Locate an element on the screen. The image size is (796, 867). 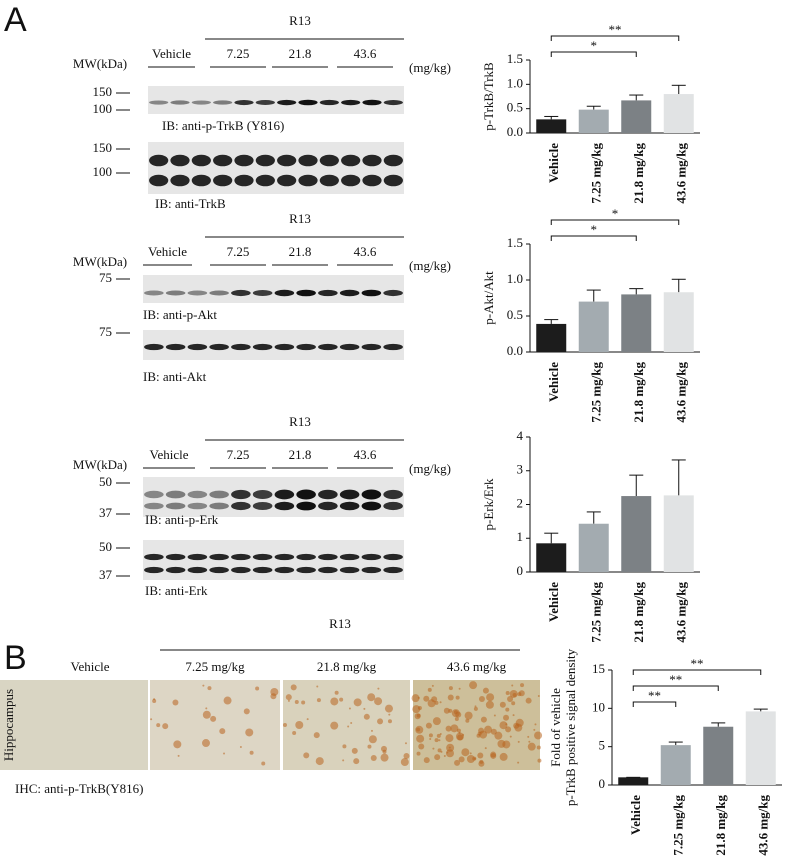
vehicle-label: Vehicle is located at coordinates (171, 53).